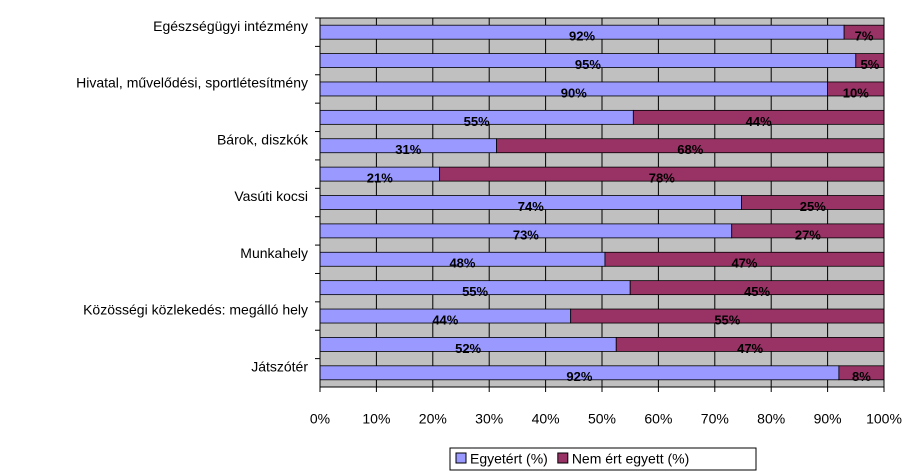 This screenshot has height=473, width=910. I want to click on data-label: 7%, so click(864, 36).